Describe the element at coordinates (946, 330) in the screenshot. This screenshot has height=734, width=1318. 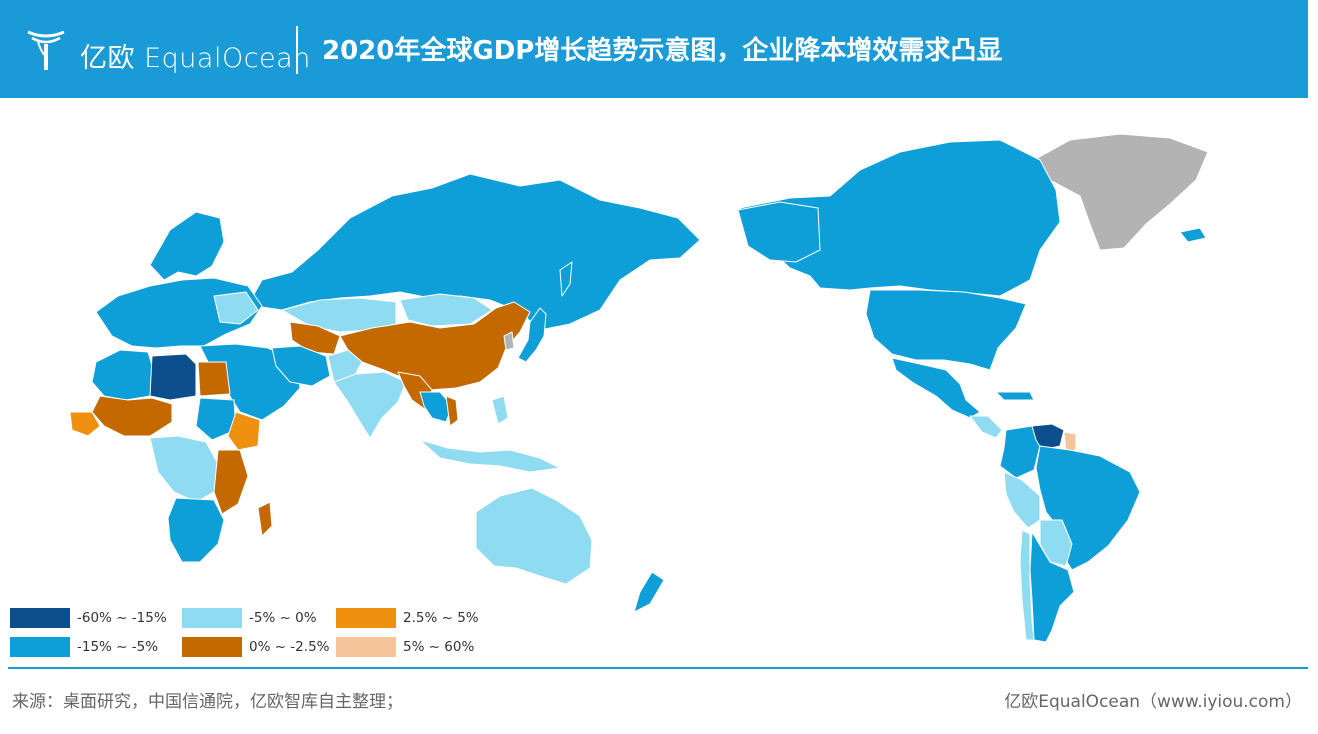
I see `region-usa` at that location.